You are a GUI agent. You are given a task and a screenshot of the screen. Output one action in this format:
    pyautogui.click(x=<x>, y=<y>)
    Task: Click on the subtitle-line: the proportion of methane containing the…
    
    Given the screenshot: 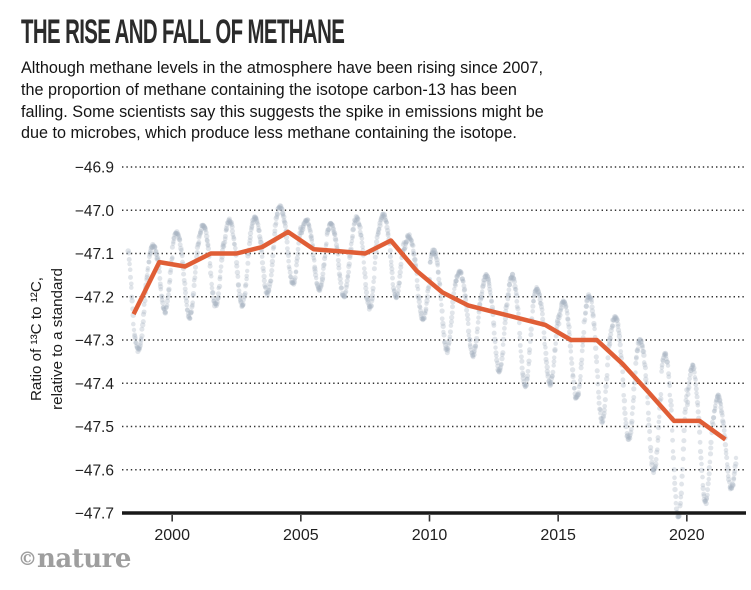 What is the action you would take?
    pyautogui.click(x=269, y=89)
    